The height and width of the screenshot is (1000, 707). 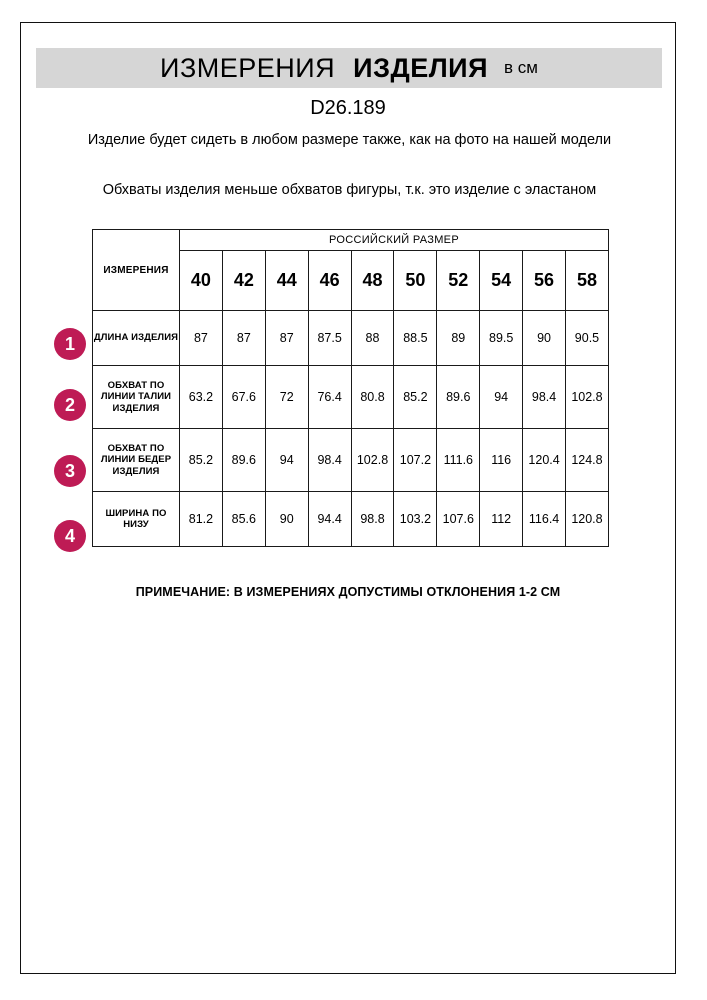 I want to click on cell-r4-c54: 112, so click(x=501, y=519).